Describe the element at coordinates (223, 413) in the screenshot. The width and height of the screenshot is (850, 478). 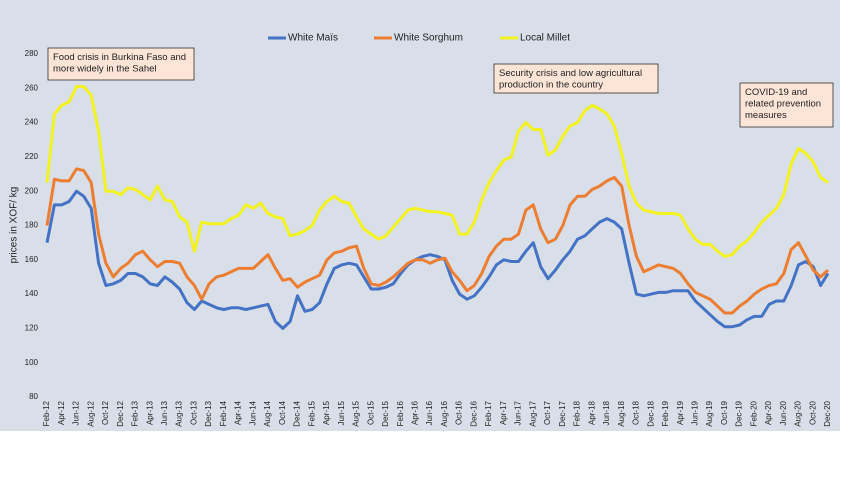
I see `x-tick-label: Feb-14` at that location.